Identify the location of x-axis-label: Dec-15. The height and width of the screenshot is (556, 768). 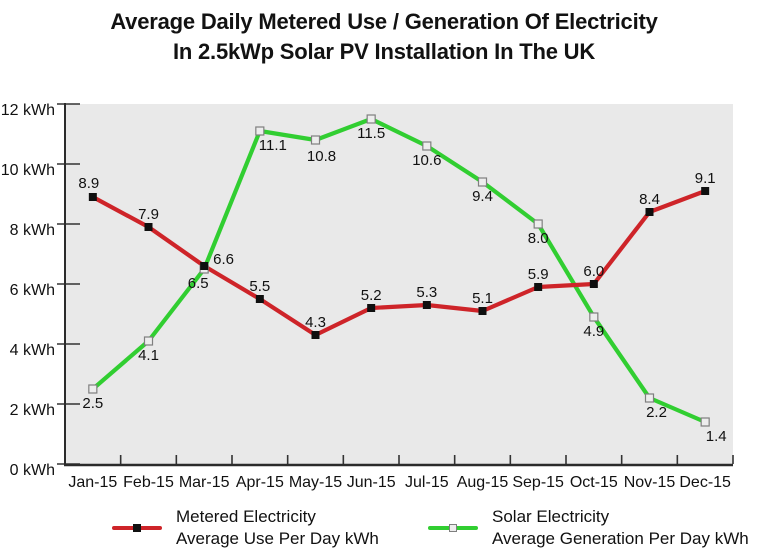
(705, 482).